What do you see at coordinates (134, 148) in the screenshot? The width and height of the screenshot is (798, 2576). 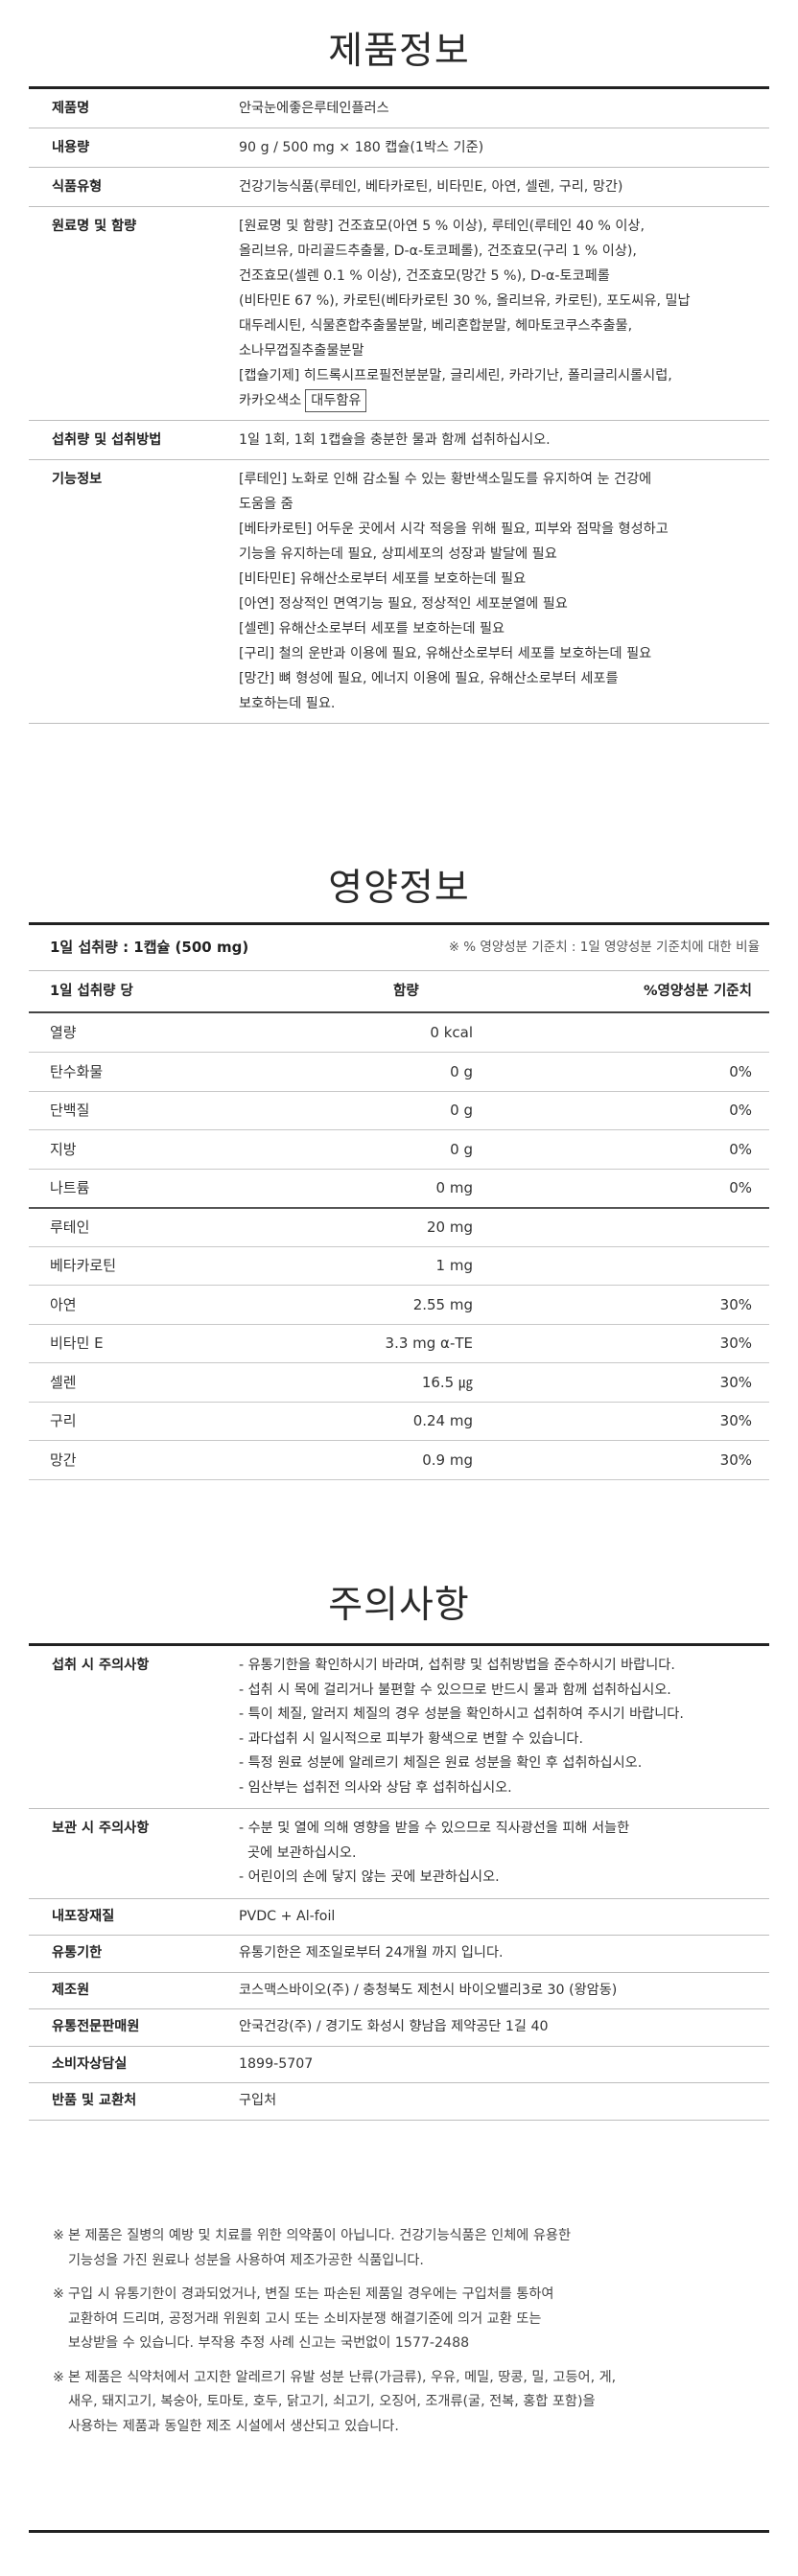 I see `row-label: 내용량` at bounding box center [134, 148].